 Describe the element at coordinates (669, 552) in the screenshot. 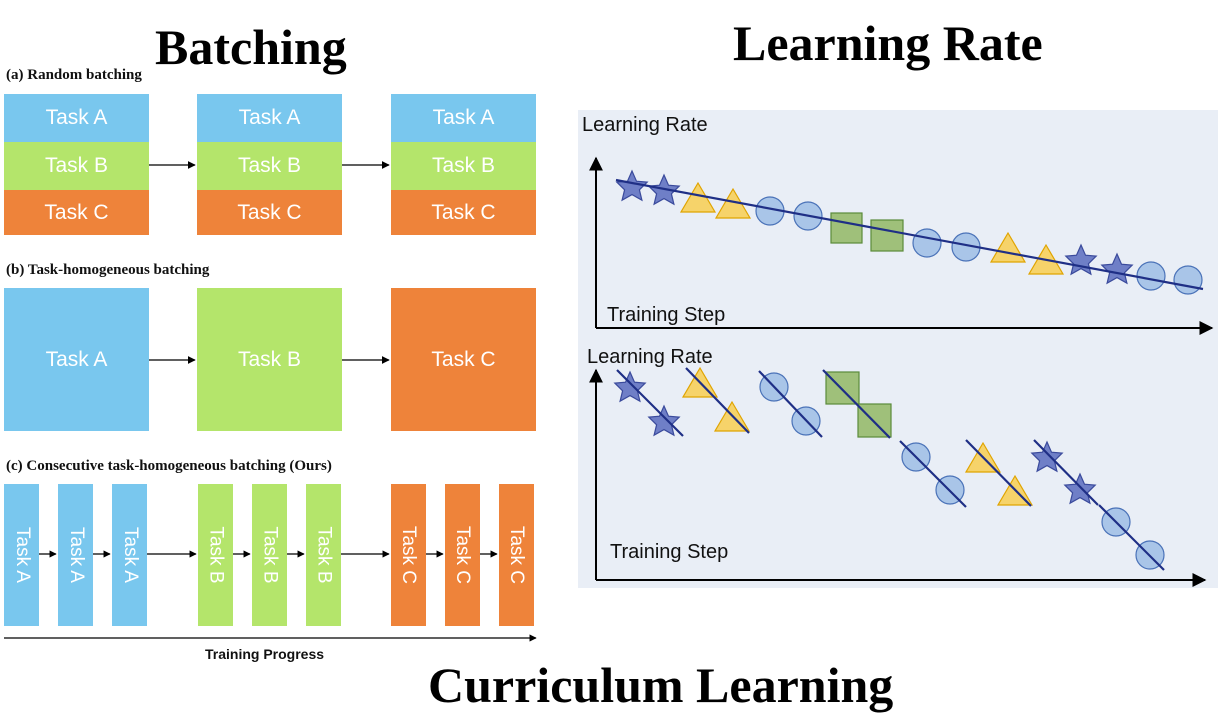

I see `bottom-x-axis-title: Training Step` at that location.